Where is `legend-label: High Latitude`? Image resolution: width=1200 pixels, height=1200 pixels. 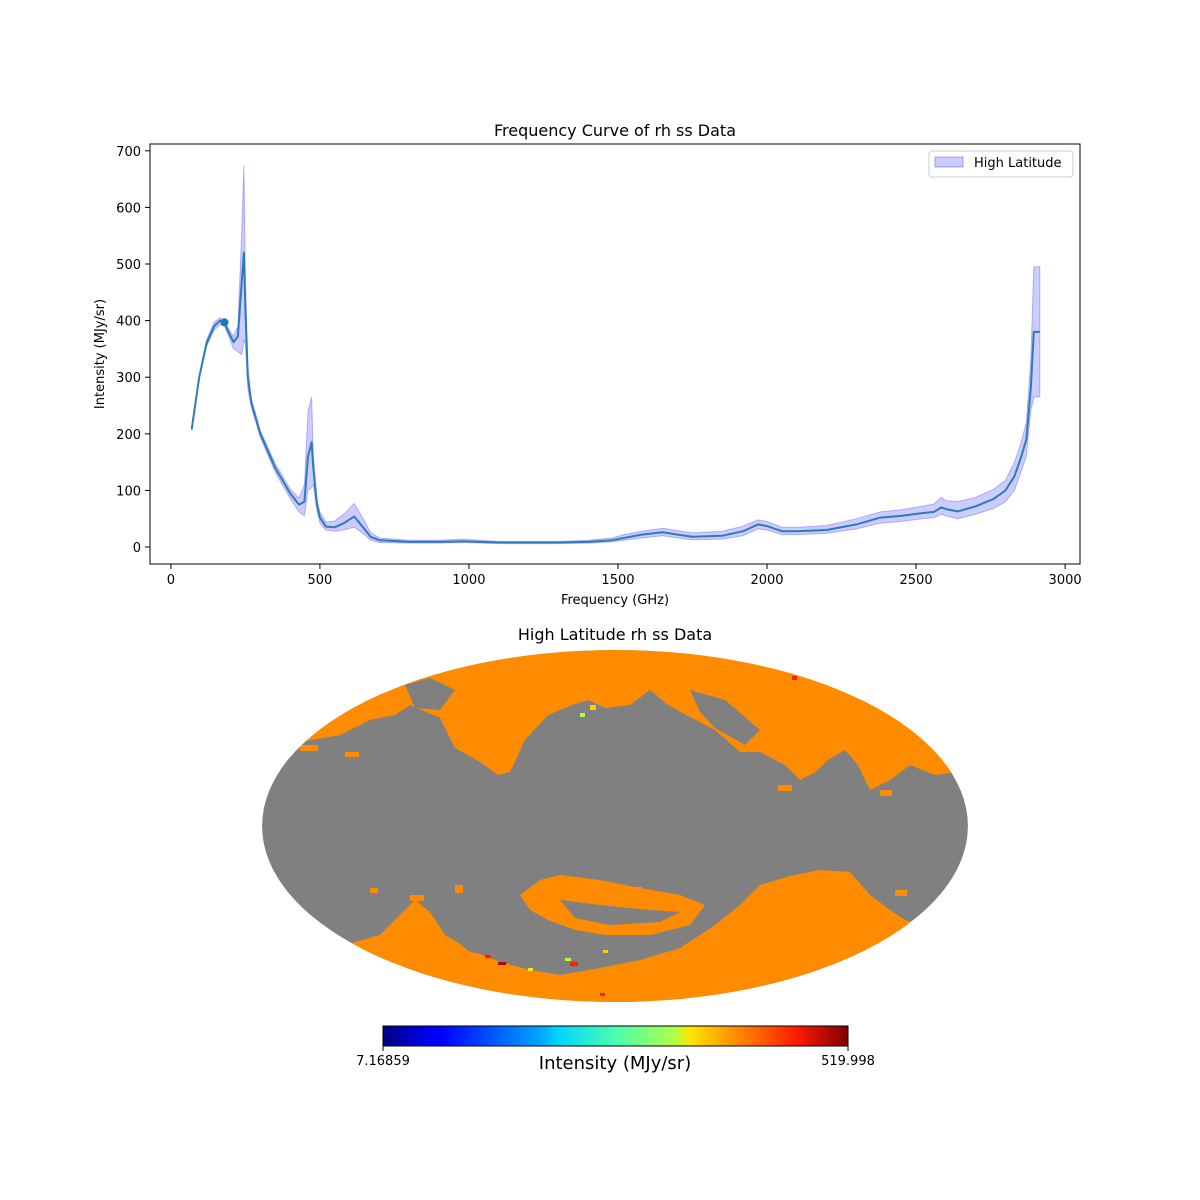
legend-label: High Latitude is located at coordinates (1018, 163).